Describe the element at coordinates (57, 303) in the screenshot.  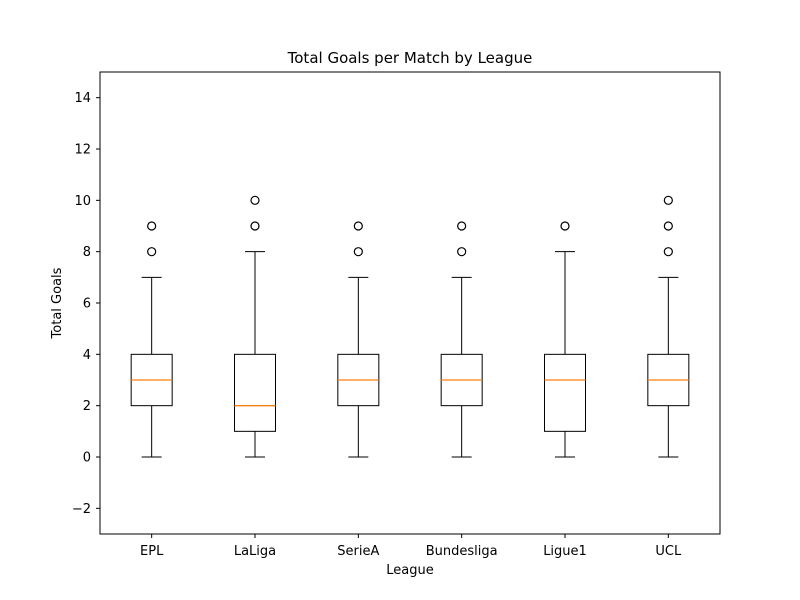
I see `y-axis-label: Total Goals` at that location.